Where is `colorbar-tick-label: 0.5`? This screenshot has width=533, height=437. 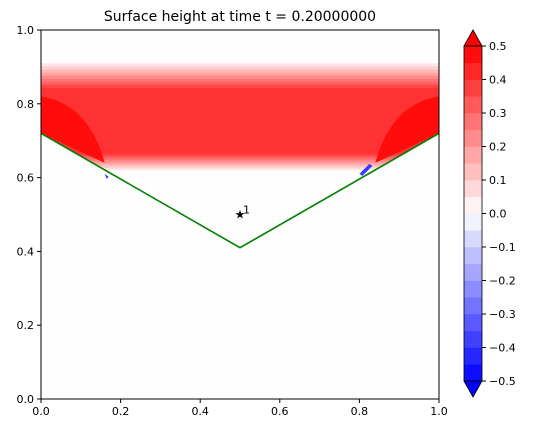
colorbar-tick-label: 0.5 is located at coordinates (498, 46).